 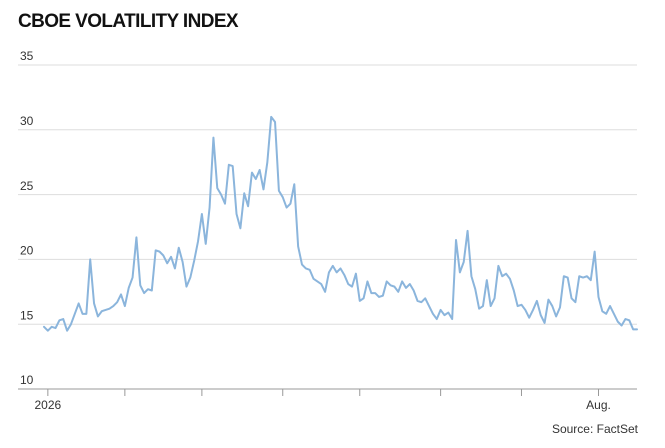 What do you see at coordinates (47, 405) in the screenshot?
I see `x-tick-label: 2026` at bounding box center [47, 405].